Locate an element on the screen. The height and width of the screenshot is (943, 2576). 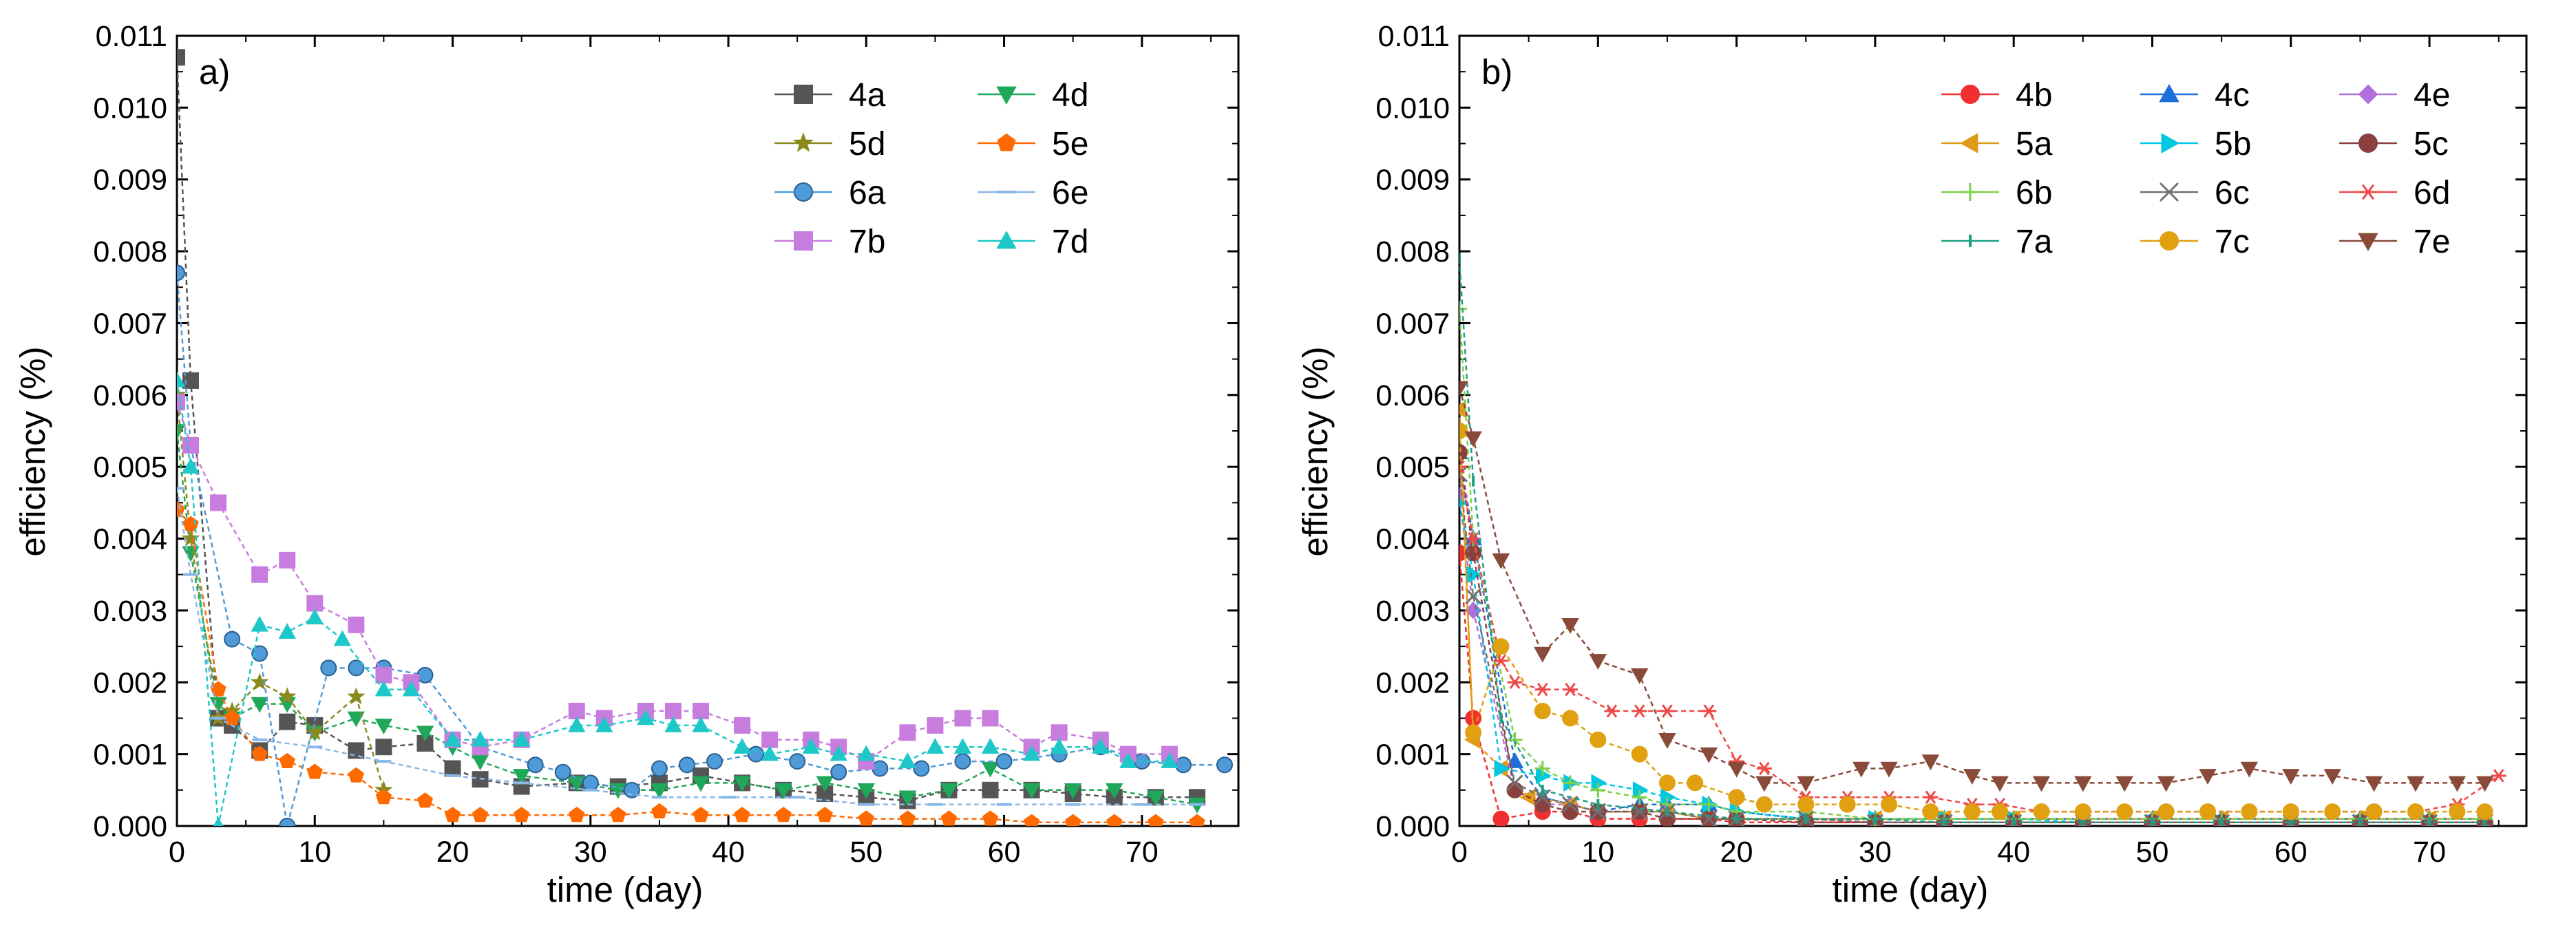
legend: 4b 4c 4e 5a 5b 5c 6b 6c 6d 7a 7c 7e is located at coordinates (2196, 168).